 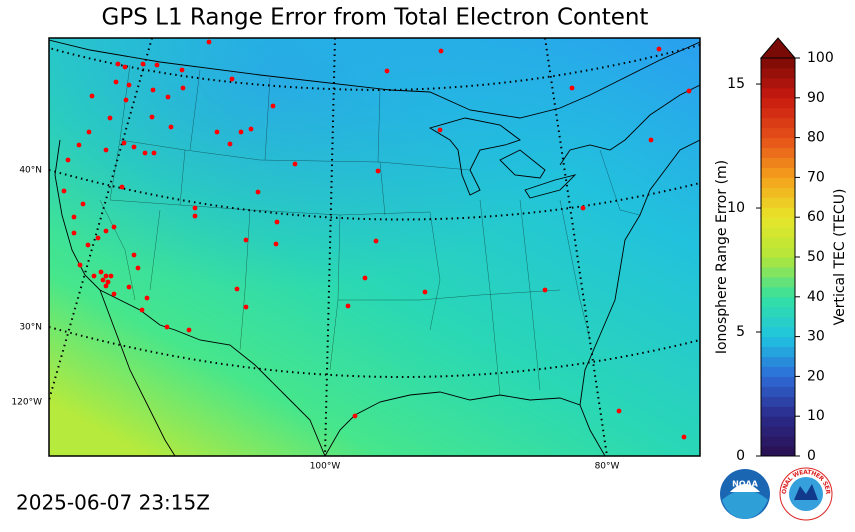 What do you see at coordinates (576, 247) in the screenshot?
I see `graticule` at bounding box center [576, 247].